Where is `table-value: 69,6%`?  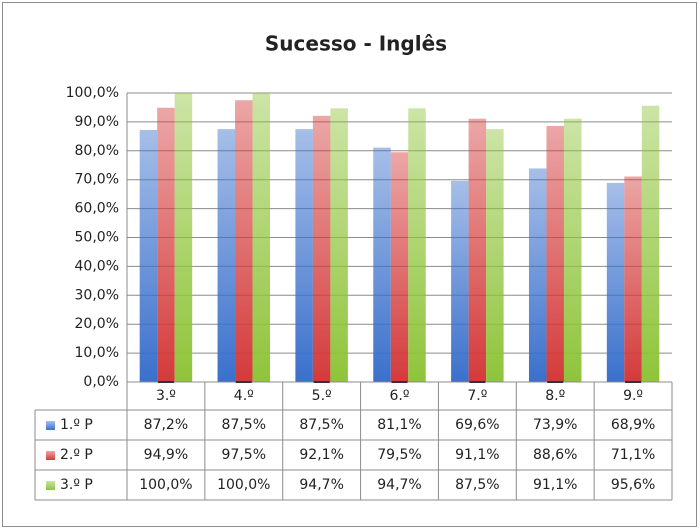 table-value: 69,6% is located at coordinates (477, 425).